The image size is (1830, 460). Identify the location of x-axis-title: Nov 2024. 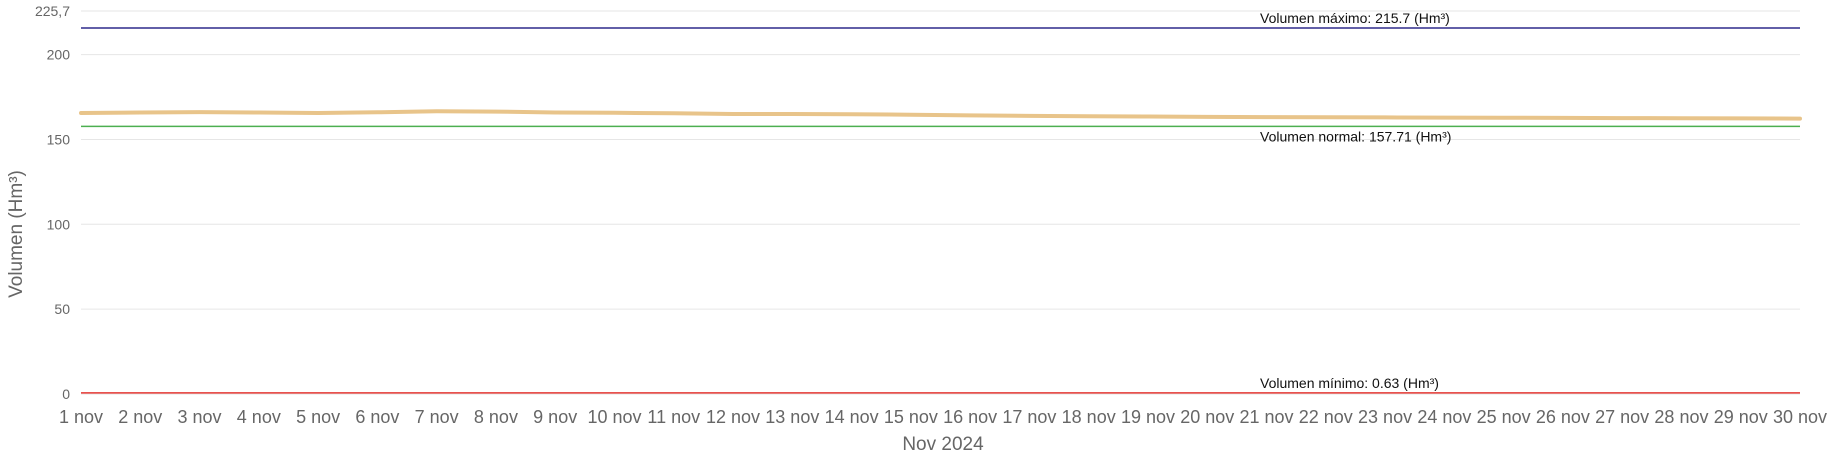
(943, 444).